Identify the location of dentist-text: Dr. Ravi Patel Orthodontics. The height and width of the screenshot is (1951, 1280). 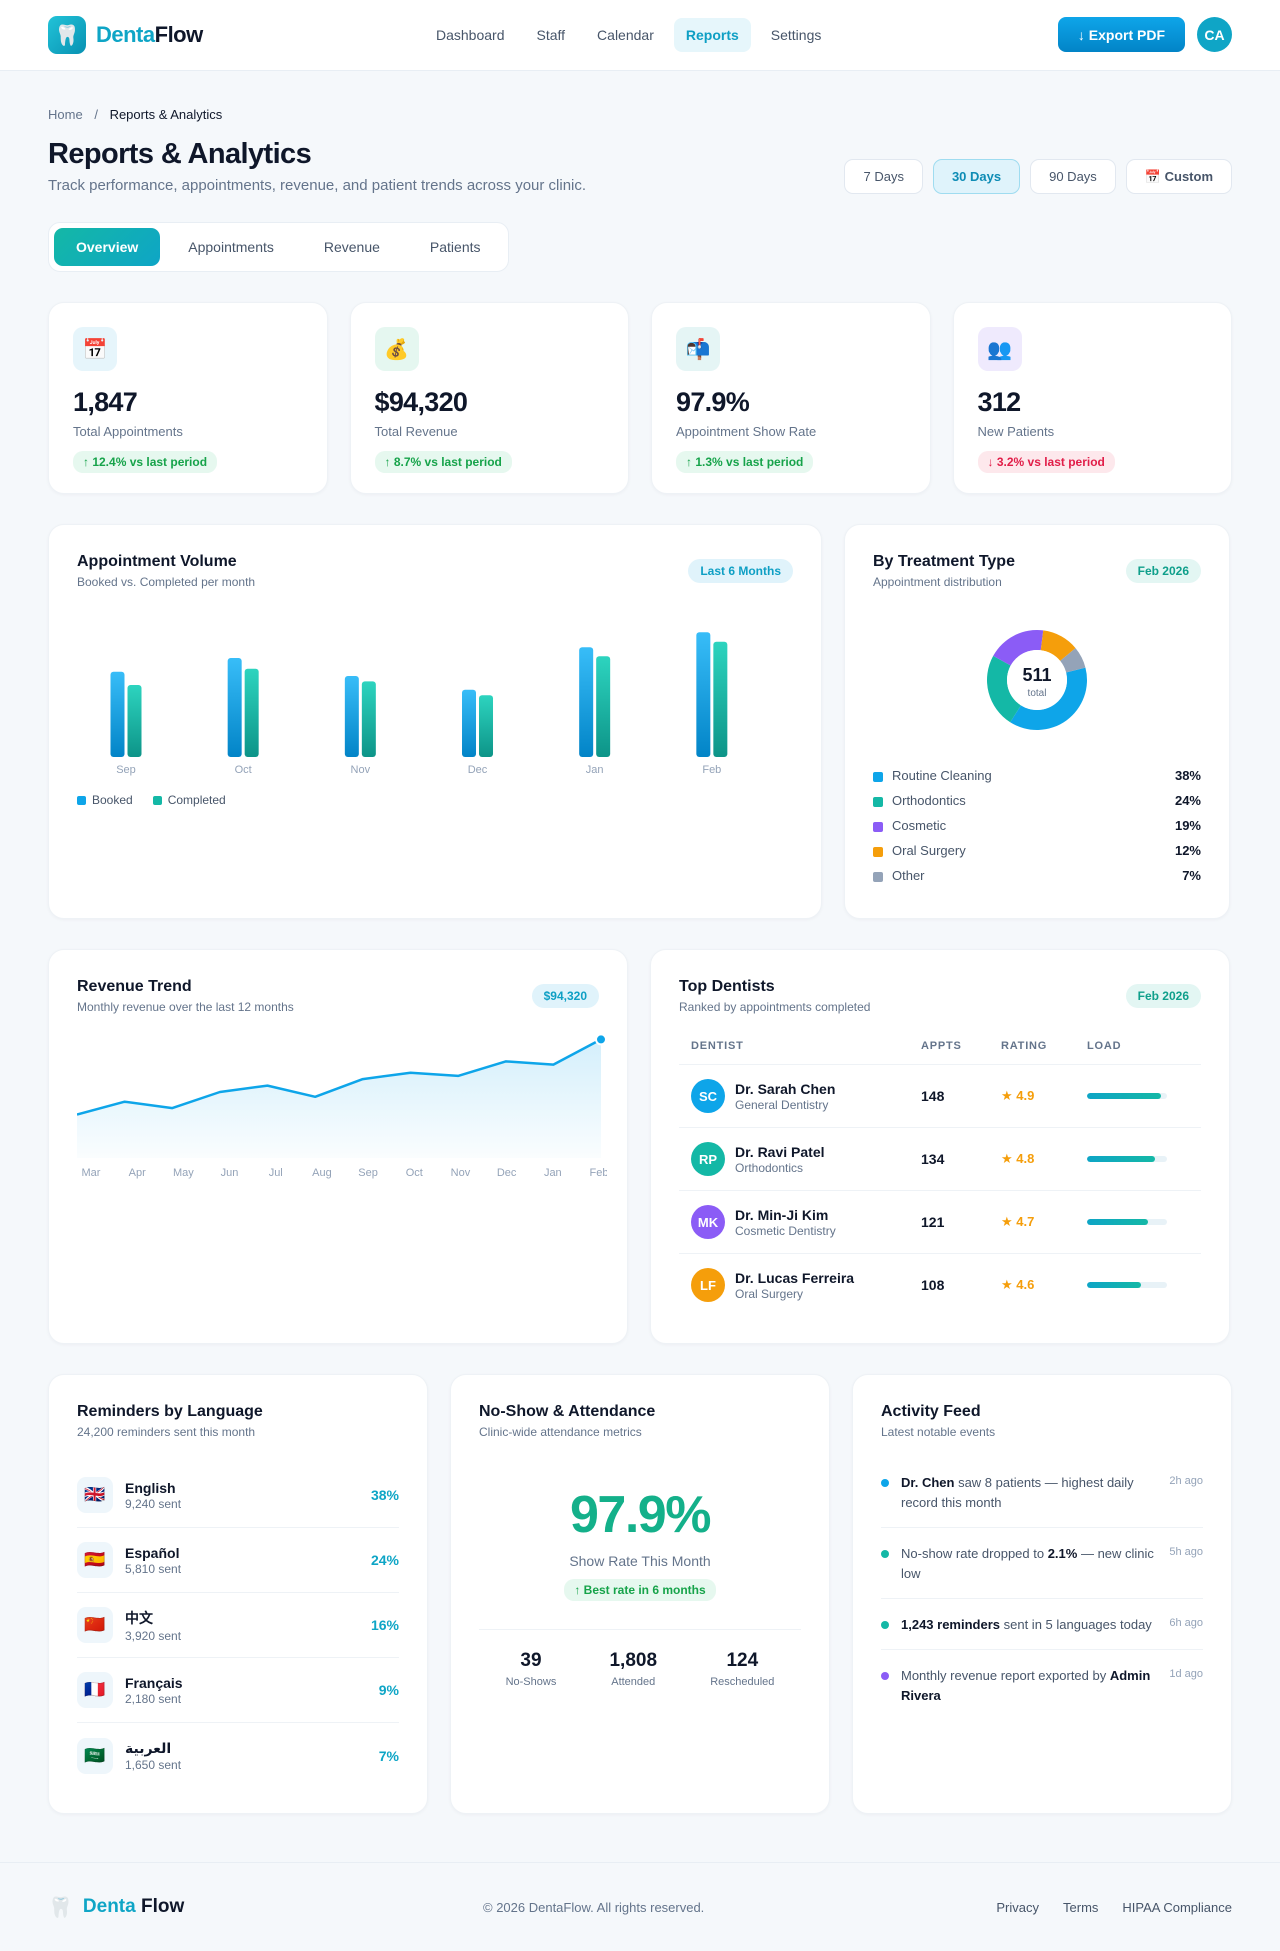
(780, 1159).